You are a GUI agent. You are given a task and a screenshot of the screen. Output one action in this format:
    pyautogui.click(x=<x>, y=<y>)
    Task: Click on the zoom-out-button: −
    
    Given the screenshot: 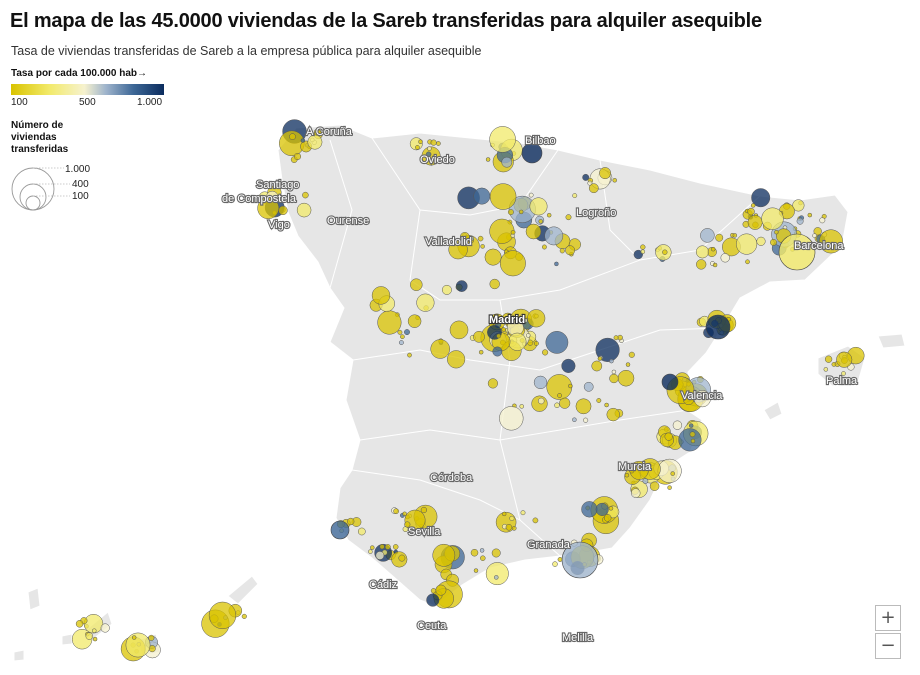 What is the action you would take?
    pyautogui.click(x=888, y=646)
    